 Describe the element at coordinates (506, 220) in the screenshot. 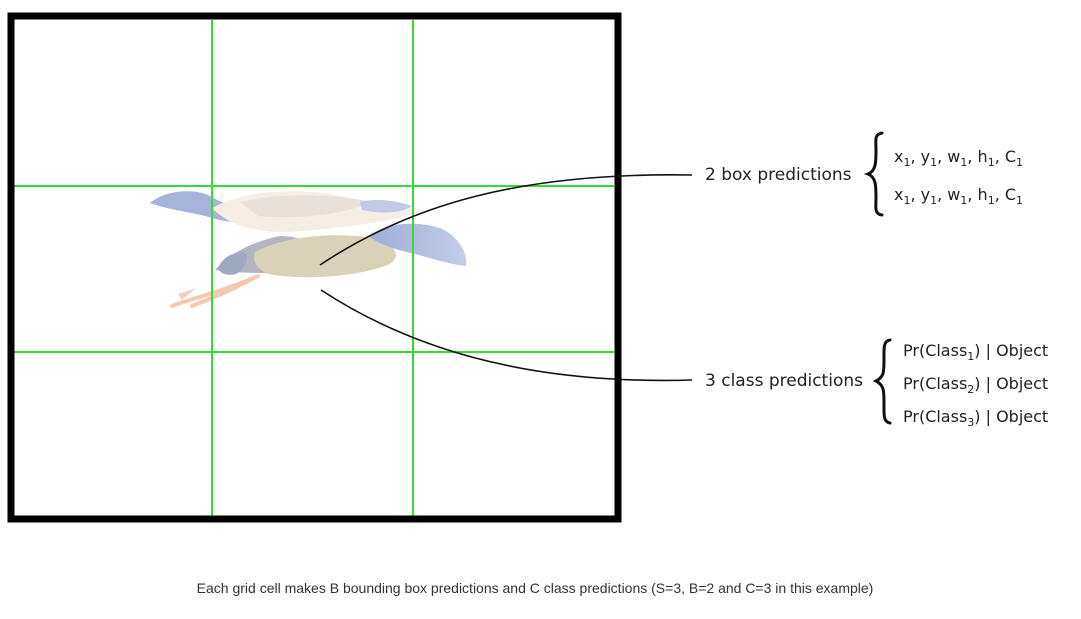

I see `connector-box-predictions` at that location.